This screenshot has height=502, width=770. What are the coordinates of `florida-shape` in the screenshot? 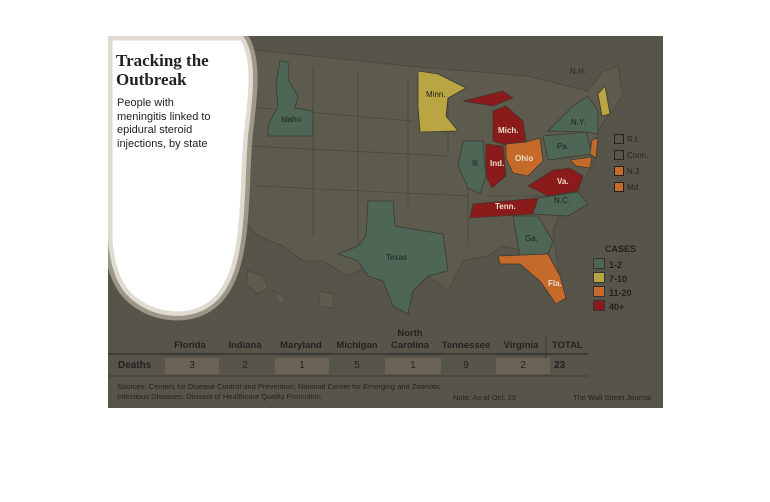 It's located at (532, 279).